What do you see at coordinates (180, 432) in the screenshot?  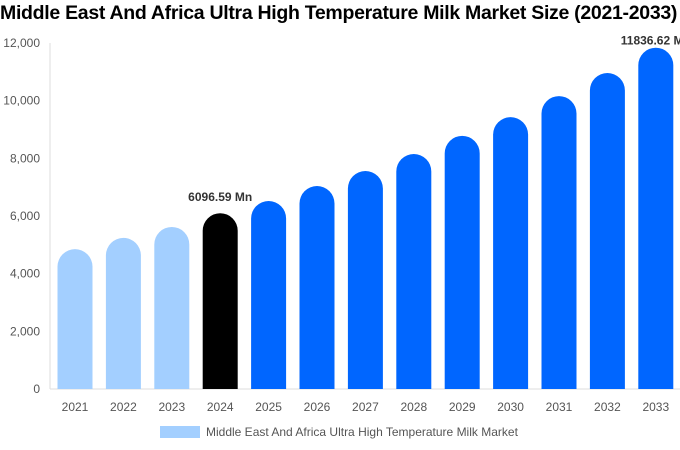 I see `legend-swatch` at bounding box center [180, 432].